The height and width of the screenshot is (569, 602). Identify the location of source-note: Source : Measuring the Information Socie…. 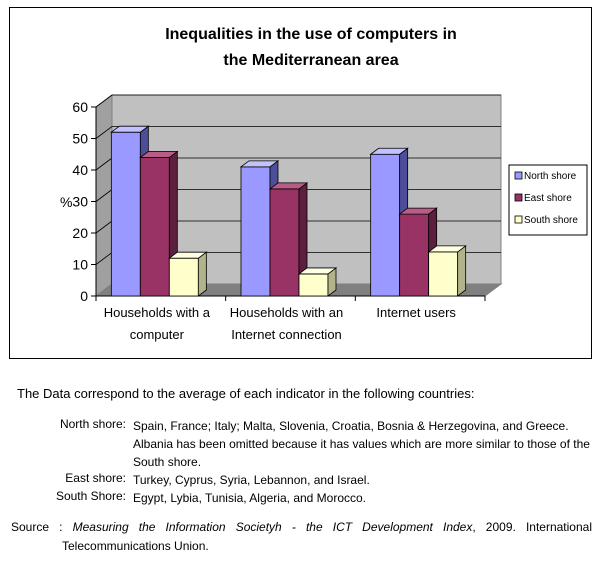
(301, 537).